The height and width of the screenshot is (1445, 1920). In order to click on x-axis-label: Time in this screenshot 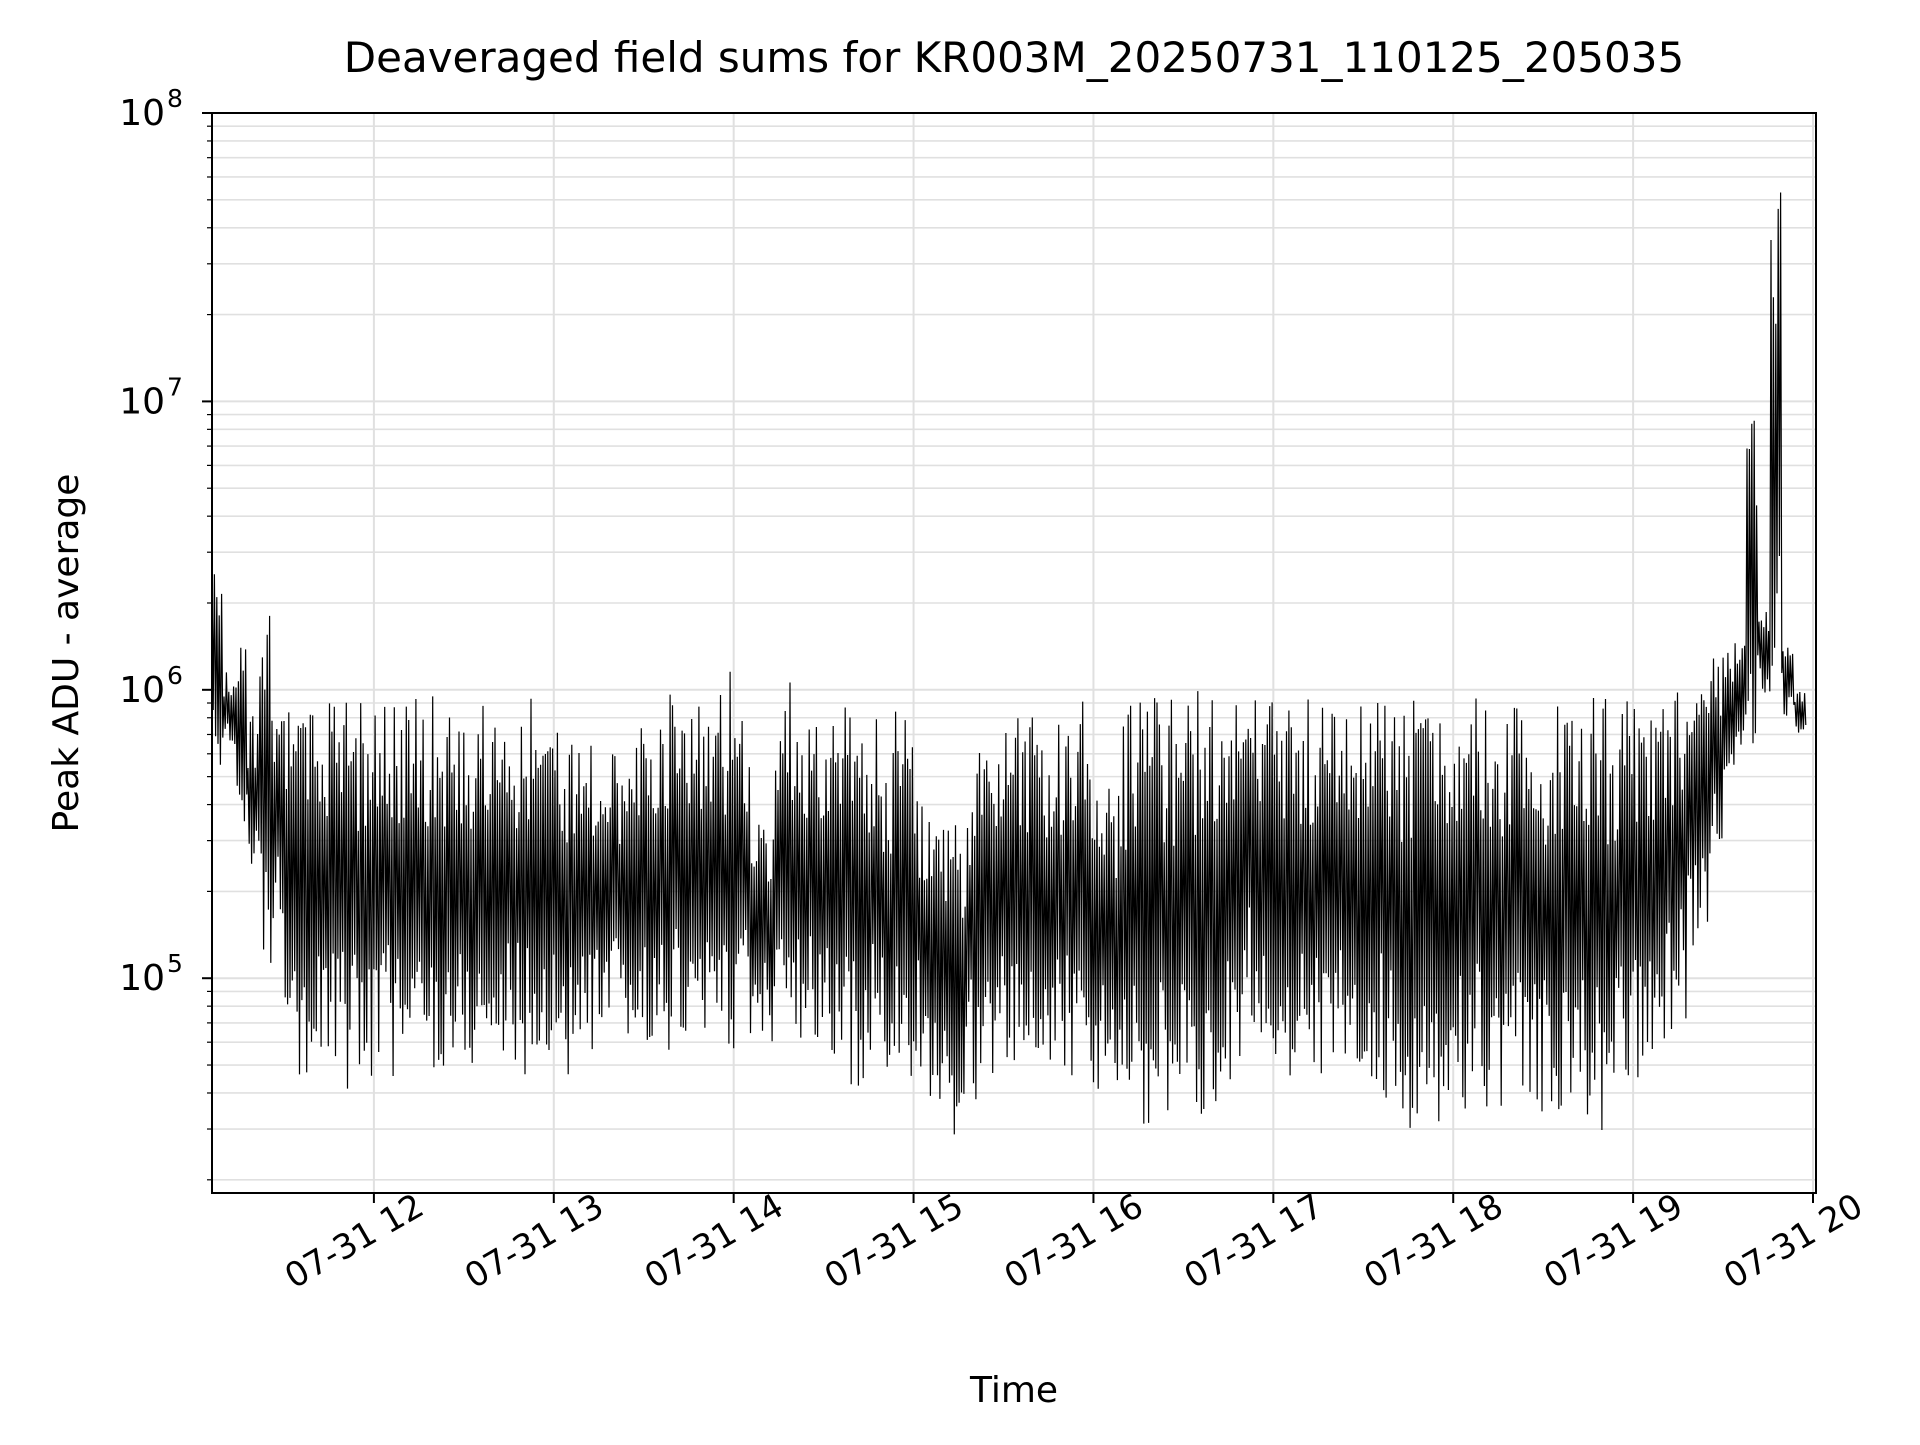, I will do `click(1013, 1390)`.